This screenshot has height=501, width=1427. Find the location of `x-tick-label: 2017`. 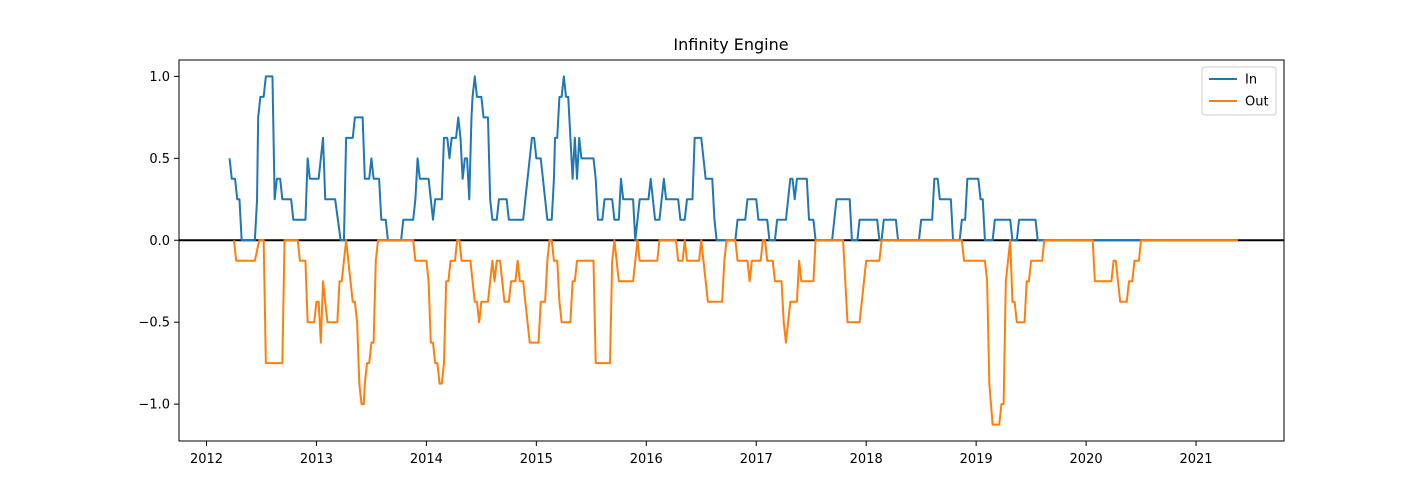

x-tick-label: 2017 is located at coordinates (756, 459).